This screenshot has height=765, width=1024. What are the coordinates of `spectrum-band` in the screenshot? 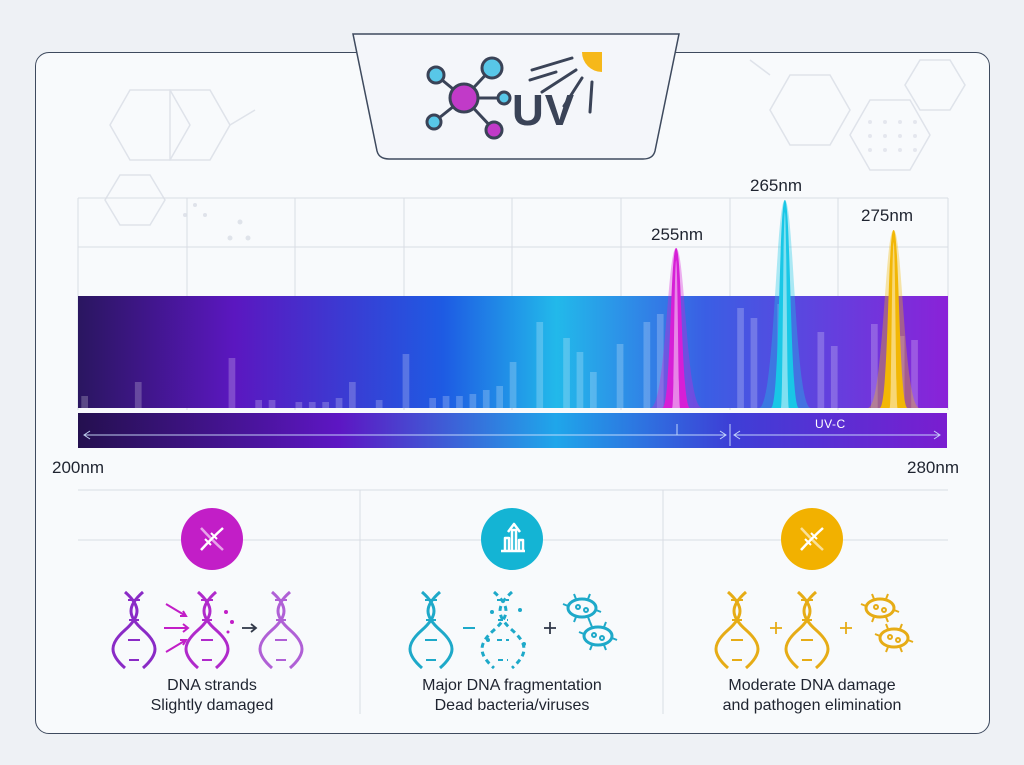 It's located at (513, 352).